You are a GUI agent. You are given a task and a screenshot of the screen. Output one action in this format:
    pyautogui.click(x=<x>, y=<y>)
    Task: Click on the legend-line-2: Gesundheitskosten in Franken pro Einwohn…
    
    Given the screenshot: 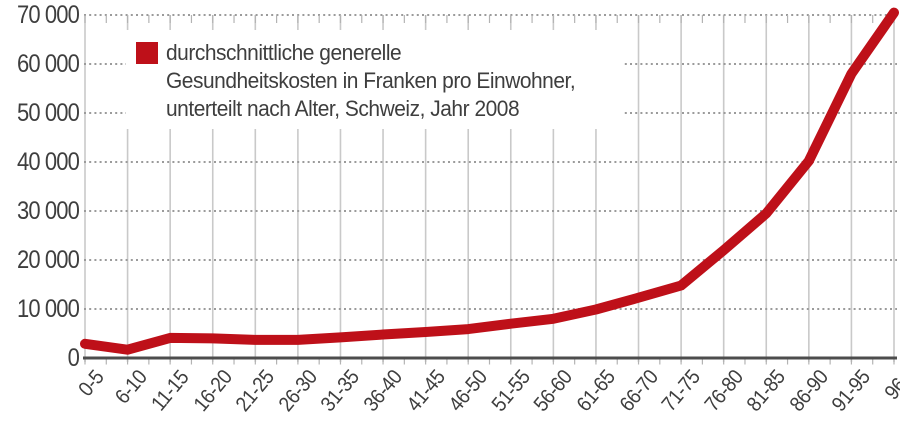 What is the action you would take?
    pyautogui.click(x=371, y=80)
    